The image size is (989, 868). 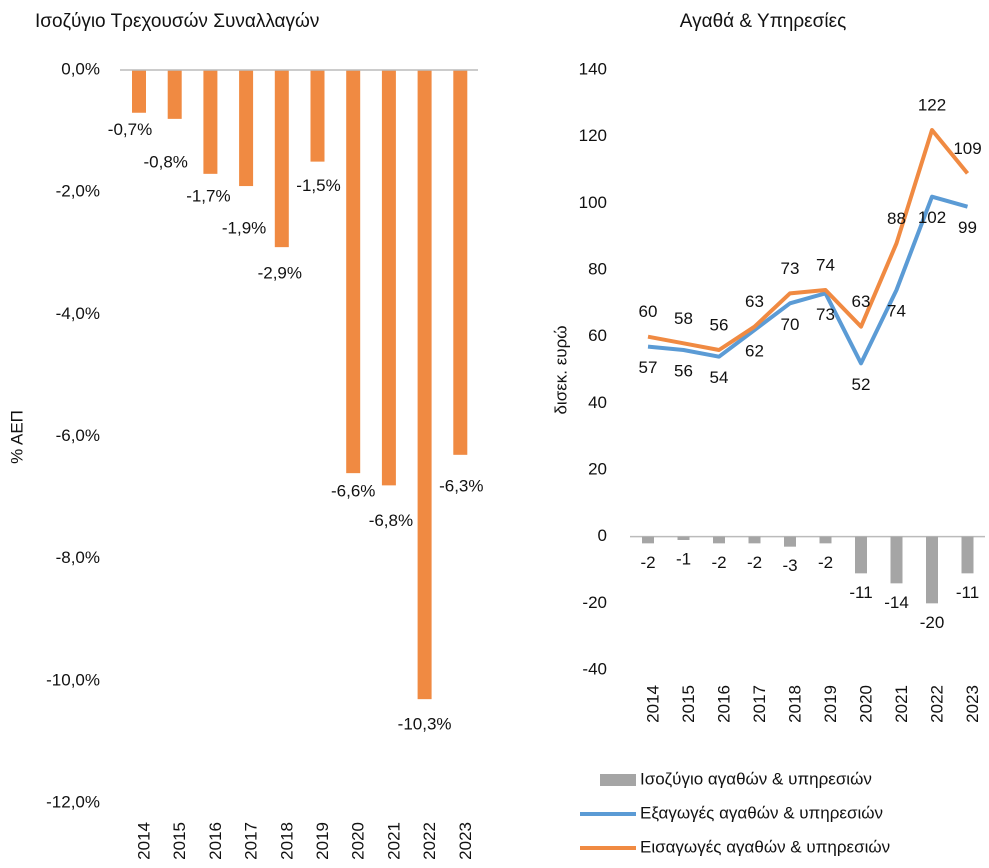 I want to click on y-tick-label: 80, so click(x=597, y=268).